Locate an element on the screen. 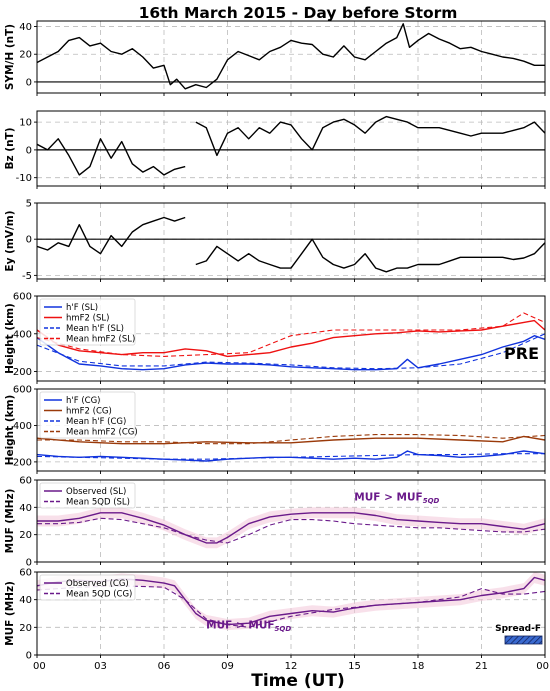 This screenshot has width=550, height=691. legend-label: Observed (CG) is located at coordinates (97, 584).